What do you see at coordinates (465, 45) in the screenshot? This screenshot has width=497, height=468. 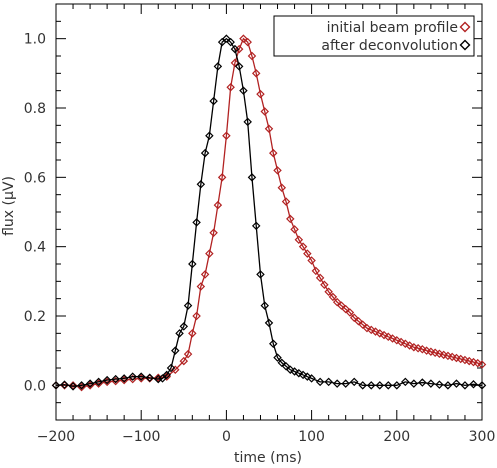 I see `legend-marker-after-deconvolution` at bounding box center [465, 45].